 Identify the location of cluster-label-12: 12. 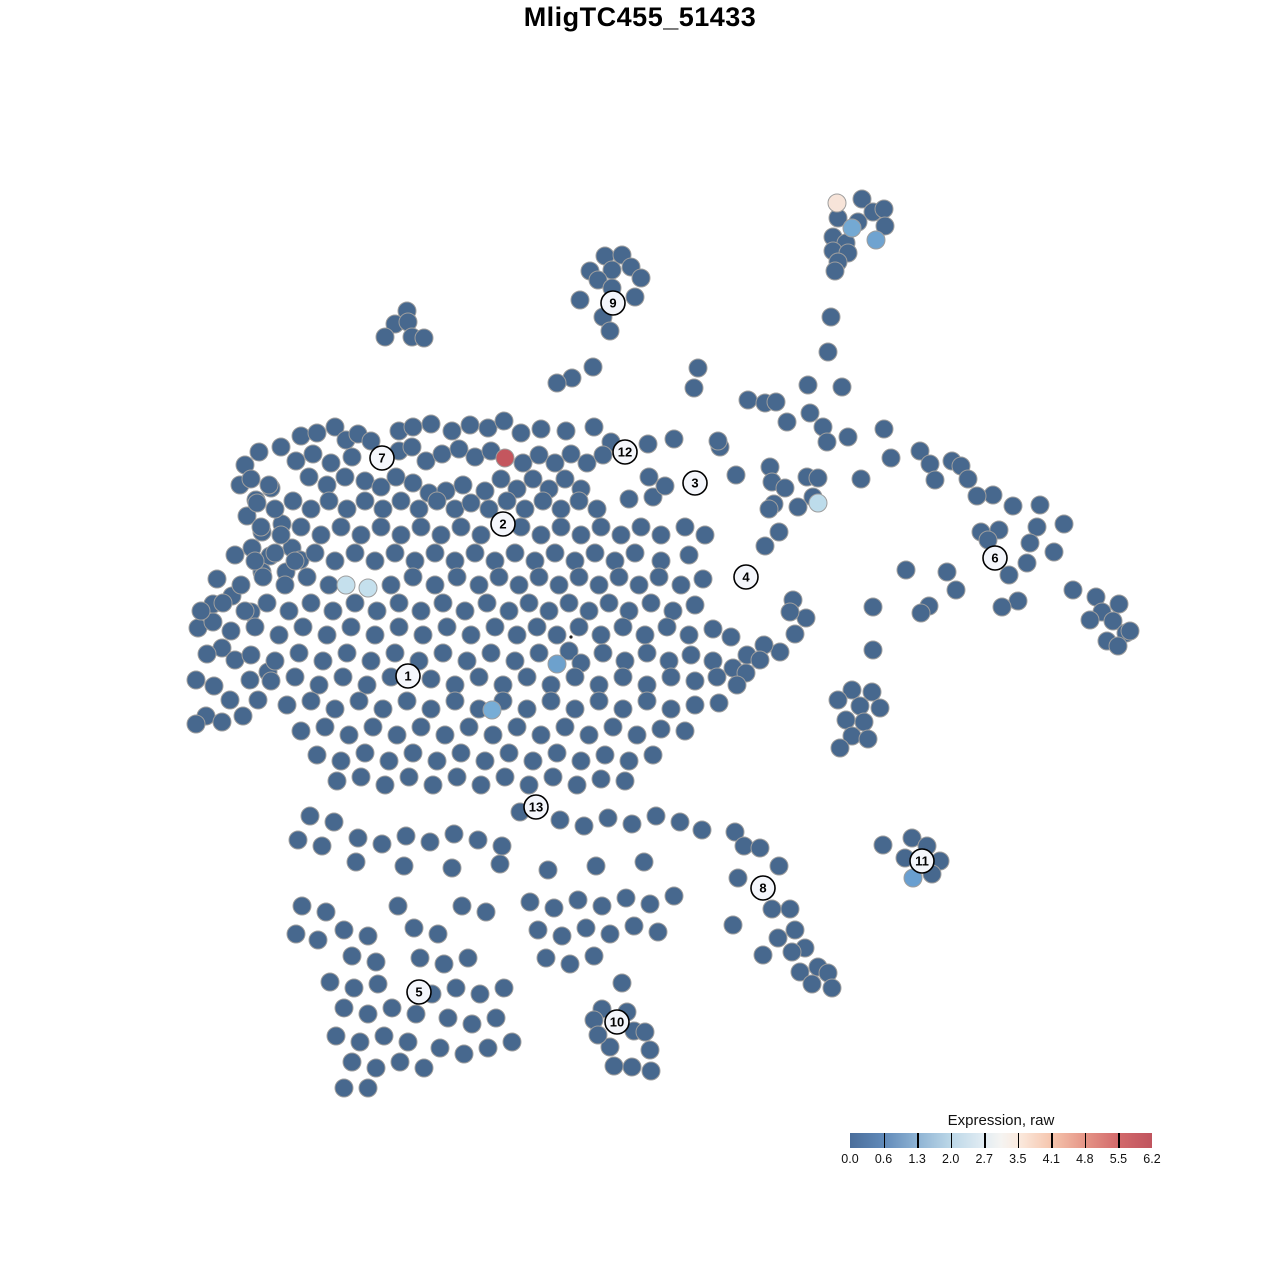
(625, 452).